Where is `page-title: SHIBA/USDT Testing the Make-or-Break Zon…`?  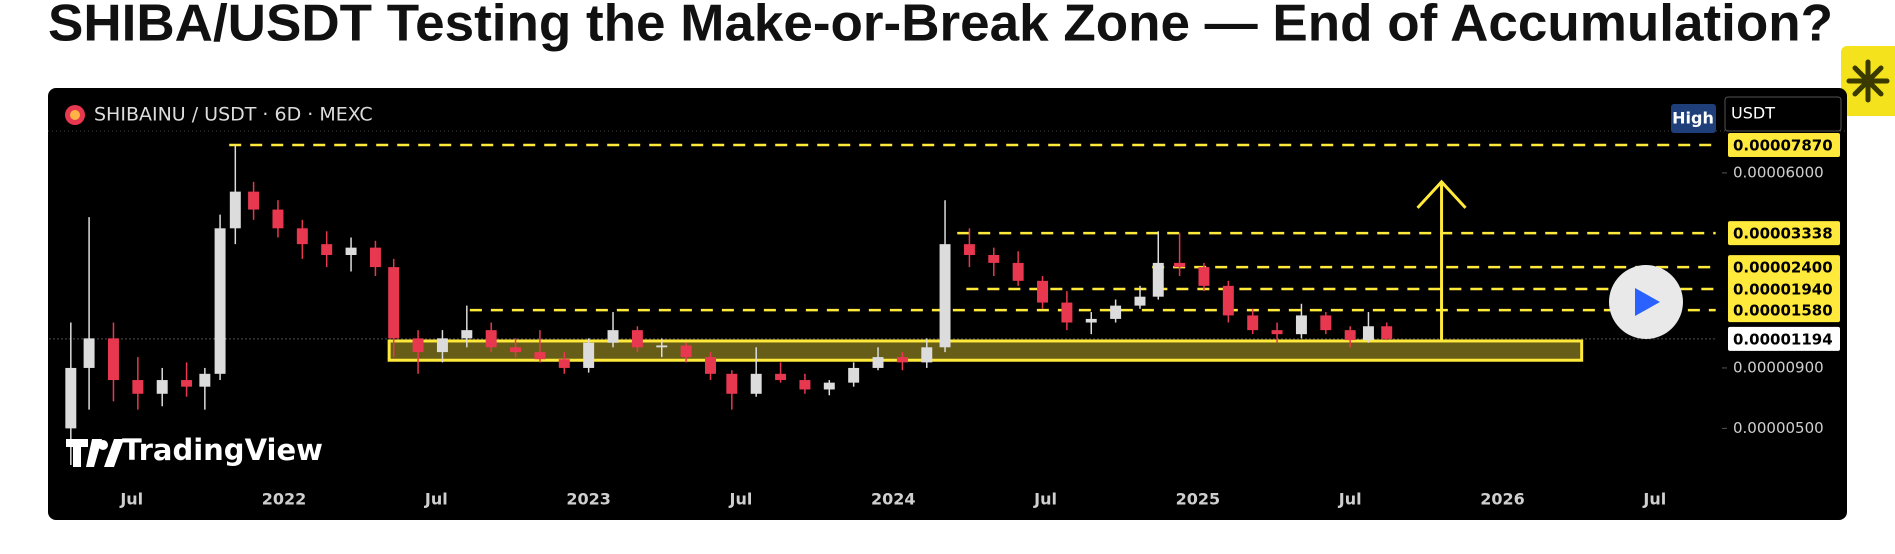
page-title: SHIBA/USDT Testing the Make-or-Break Zon… is located at coordinates (940, 26).